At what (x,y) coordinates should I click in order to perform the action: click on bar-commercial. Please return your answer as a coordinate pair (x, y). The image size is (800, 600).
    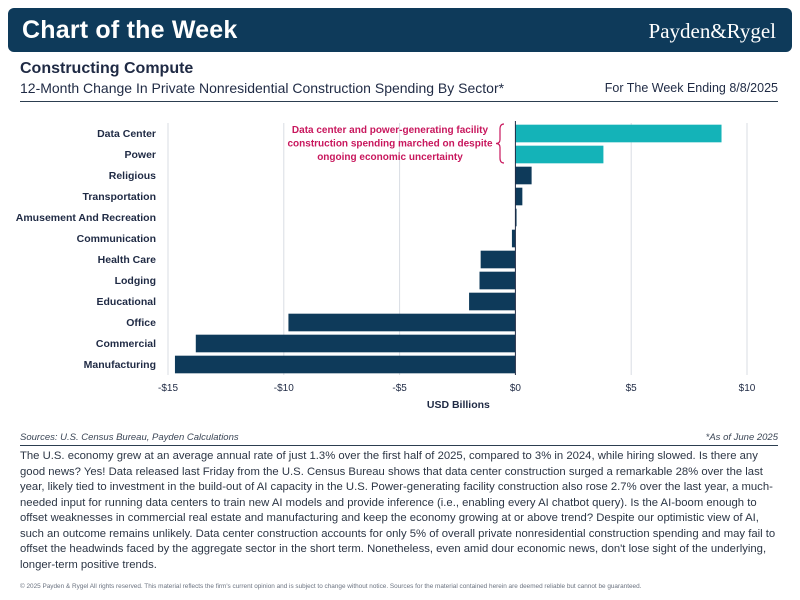
    Looking at the image, I should click on (355, 343).